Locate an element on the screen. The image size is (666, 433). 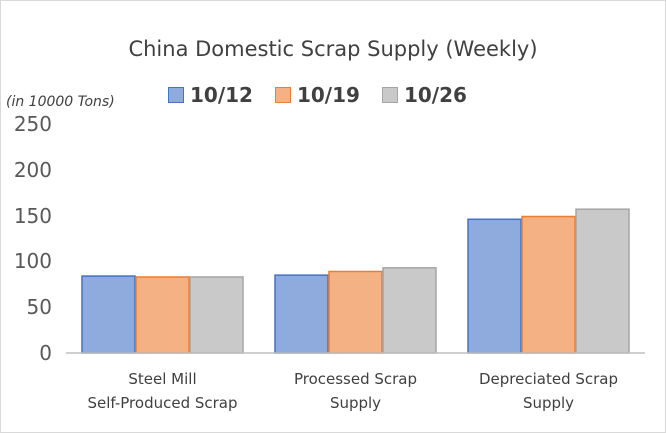
y-tick-label: 50 is located at coordinates (39, 307).